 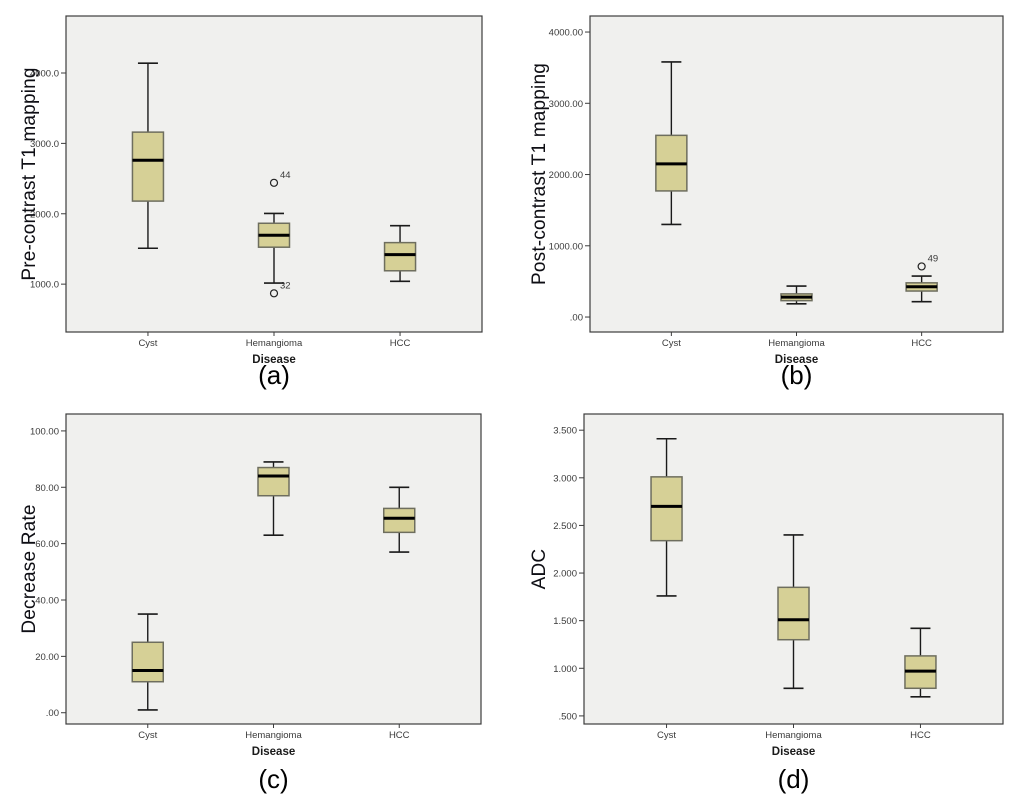 I want to click on y-tick-label: .500, so click(x=568, y=716).